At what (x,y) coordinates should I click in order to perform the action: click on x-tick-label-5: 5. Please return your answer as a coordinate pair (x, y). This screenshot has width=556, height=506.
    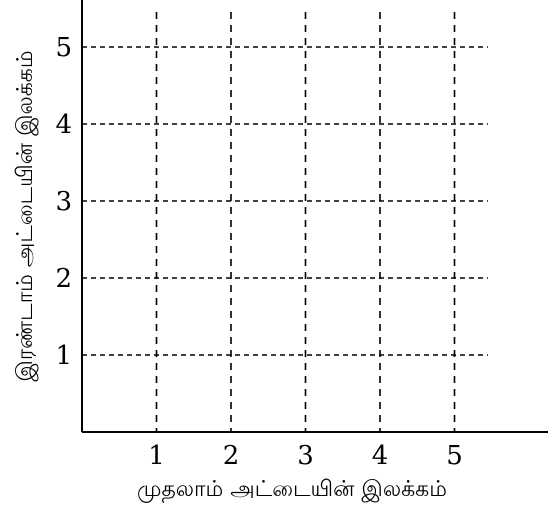
    Looking at the image, I should click on (454, 456).